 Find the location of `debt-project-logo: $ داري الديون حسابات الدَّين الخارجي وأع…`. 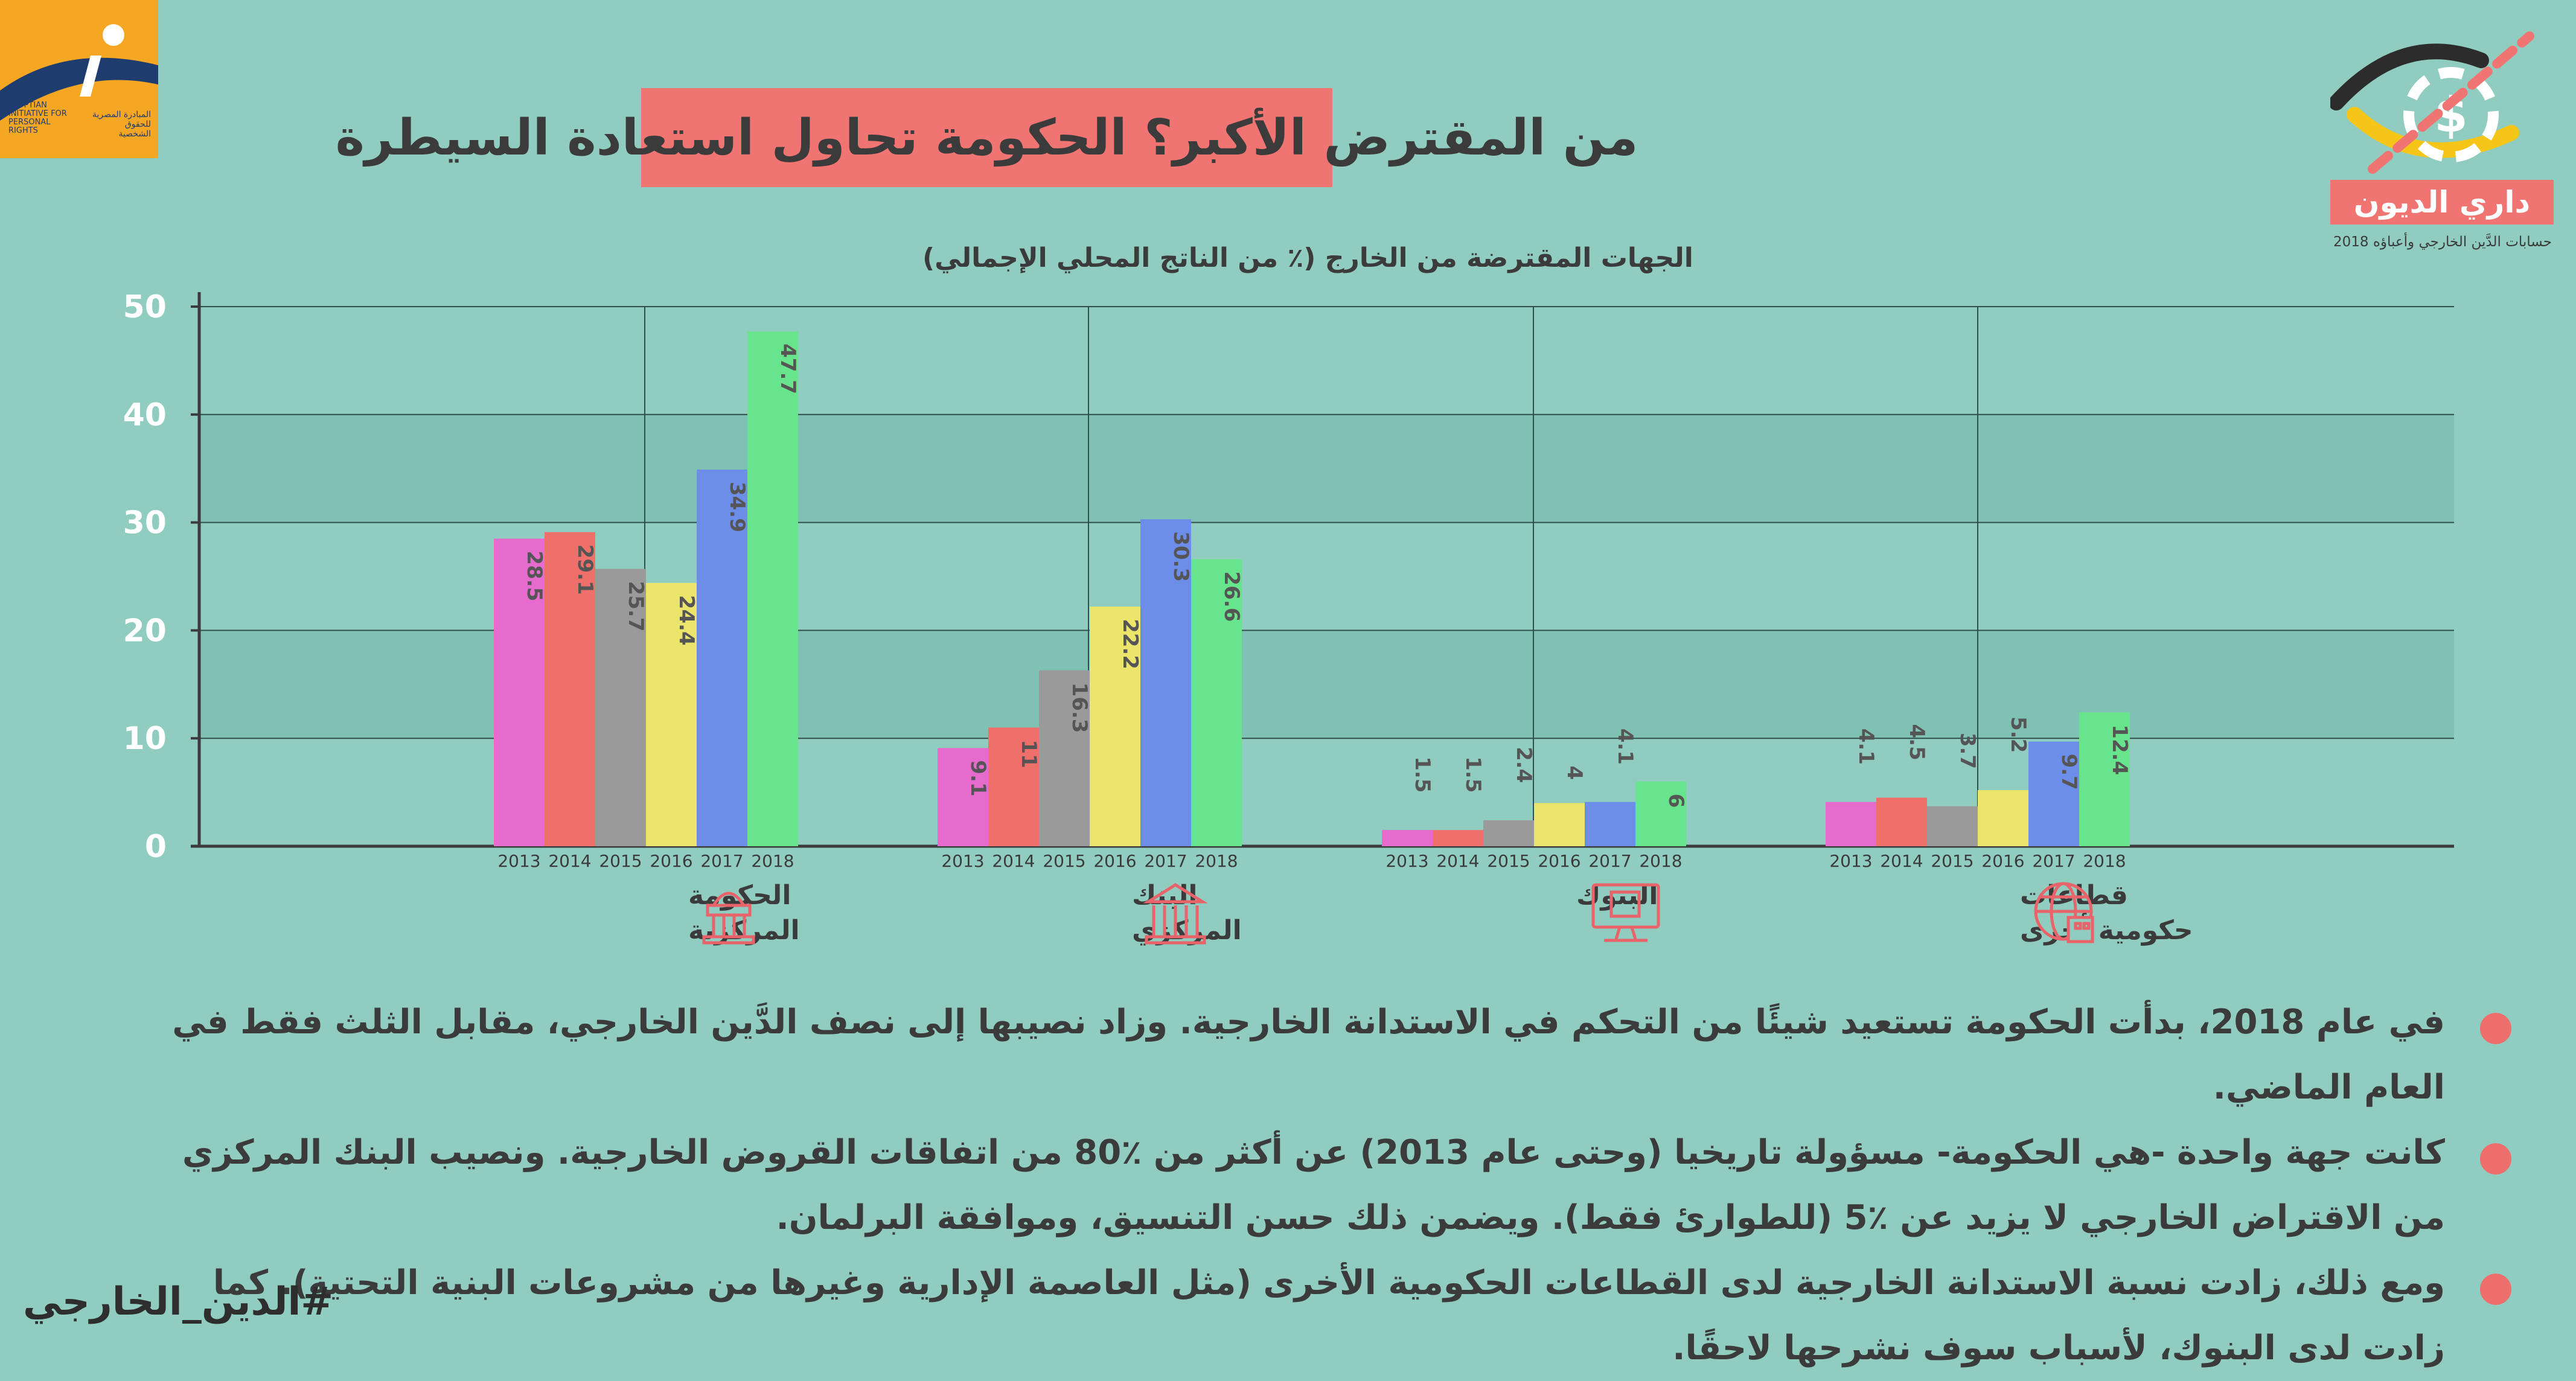

debt-project-logo: $ داري الديون حسابات الدَّين الخارجي وأع… is located at coordinates (2444, 145).